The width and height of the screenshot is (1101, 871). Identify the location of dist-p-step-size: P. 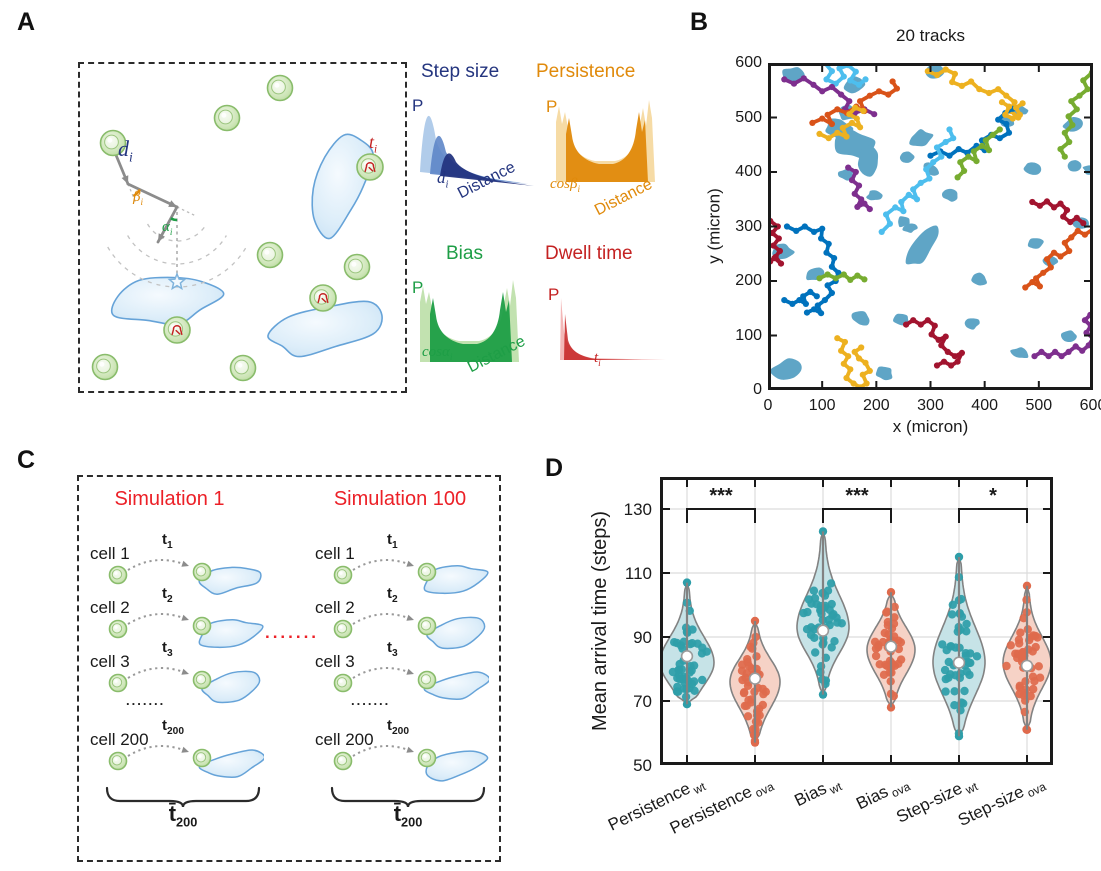
(418, 105).